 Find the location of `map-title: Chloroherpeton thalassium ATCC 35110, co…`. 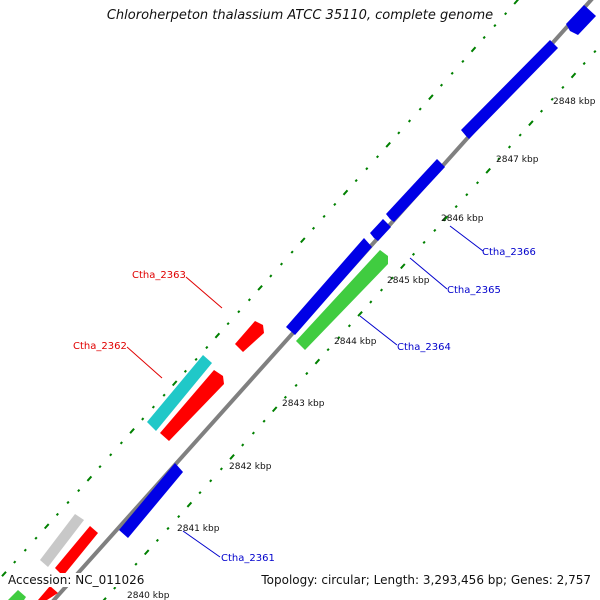

map-title: Chloroherpeton thalassium ATCC 35110, co… is located at coordinates (300, 15).